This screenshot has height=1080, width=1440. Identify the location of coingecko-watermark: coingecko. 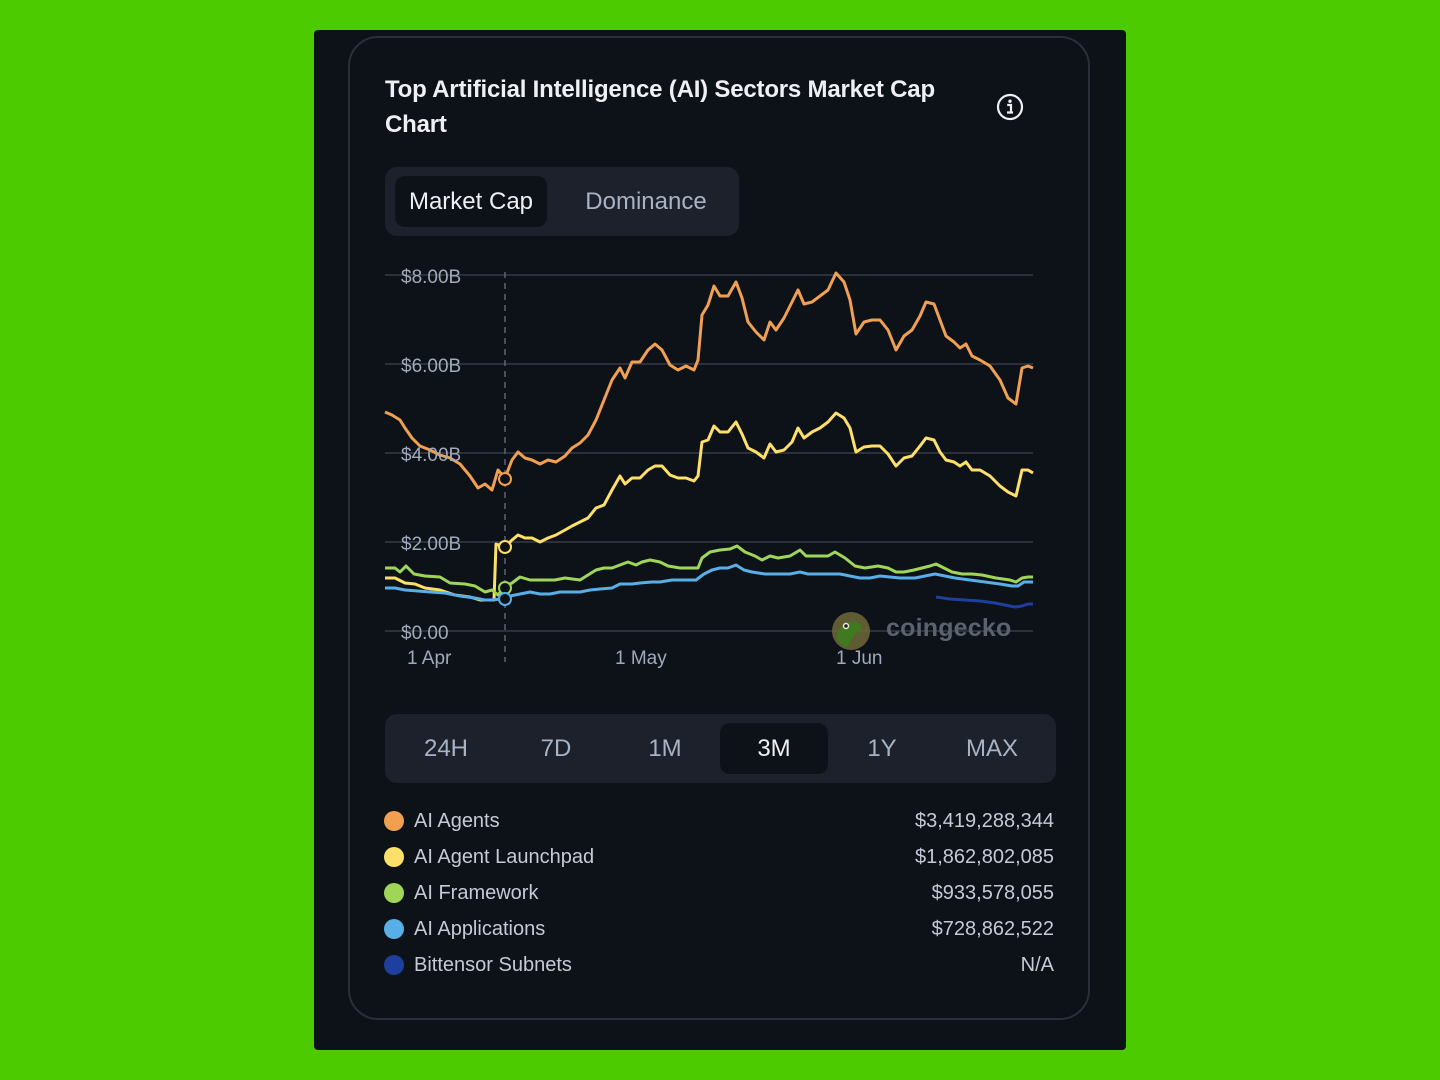
(949, 628).